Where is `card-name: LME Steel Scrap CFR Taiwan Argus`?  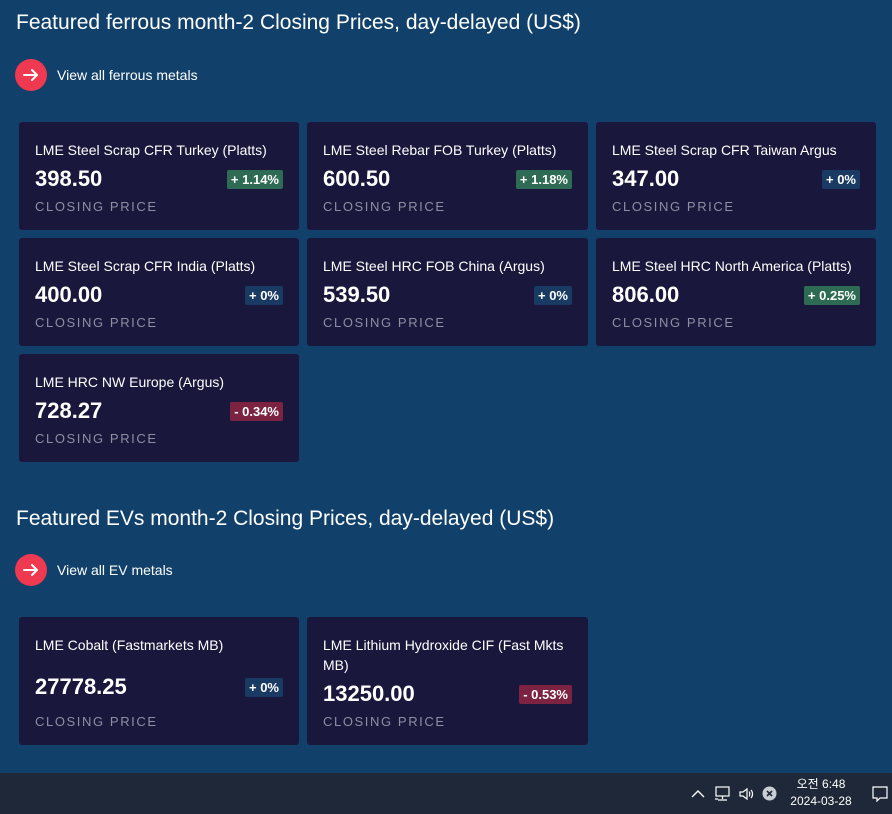 card-name: LME Steel Scrap CFR Taiwan Argus is located at coordinates (724, 150).